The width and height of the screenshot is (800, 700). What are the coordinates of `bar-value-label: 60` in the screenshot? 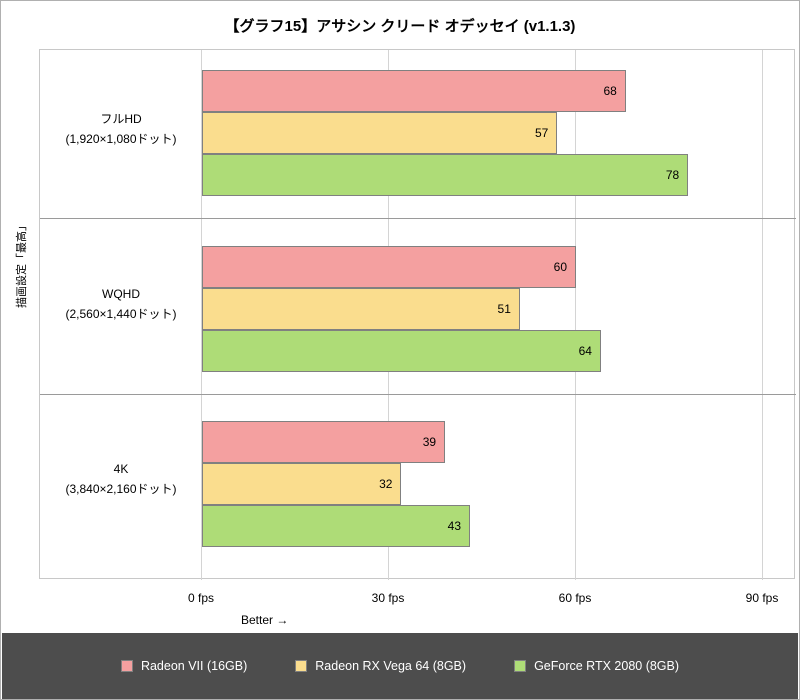 It's located at (560, 267).